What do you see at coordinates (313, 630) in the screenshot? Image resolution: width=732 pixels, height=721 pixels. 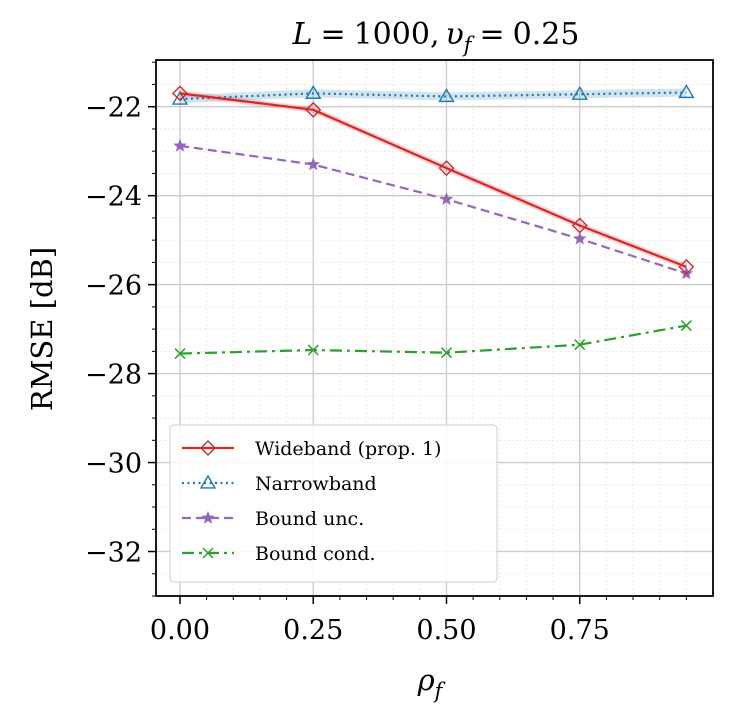 I see `x-tick-label: 0.25` at bounding box center [313, 630].